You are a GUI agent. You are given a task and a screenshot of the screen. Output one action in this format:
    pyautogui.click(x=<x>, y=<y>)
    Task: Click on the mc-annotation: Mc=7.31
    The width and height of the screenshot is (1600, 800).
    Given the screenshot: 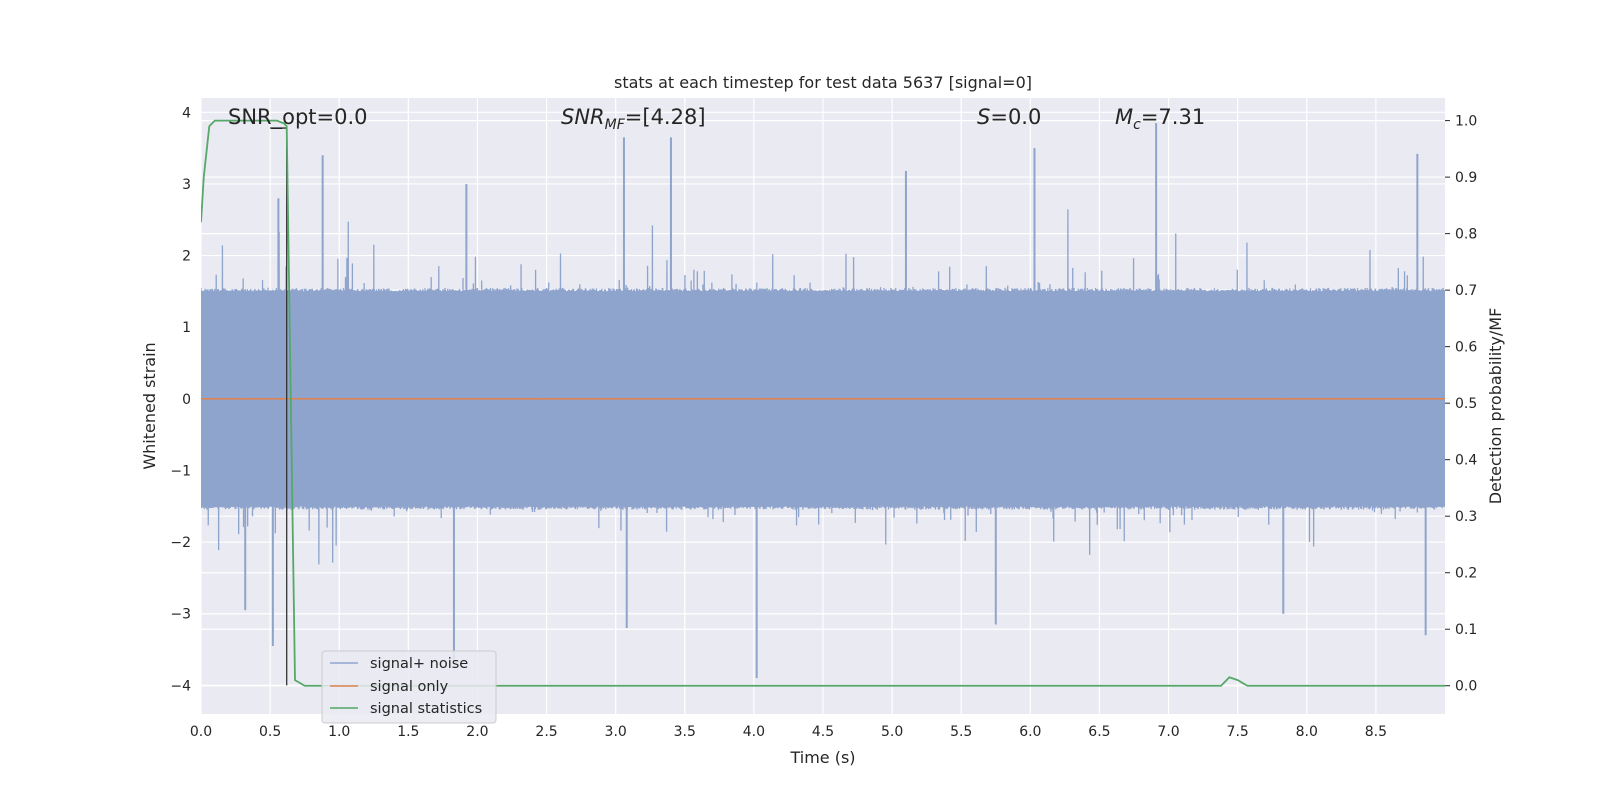 What is the action you would take?
    pyautogui.click(x=1160, y=119)
    